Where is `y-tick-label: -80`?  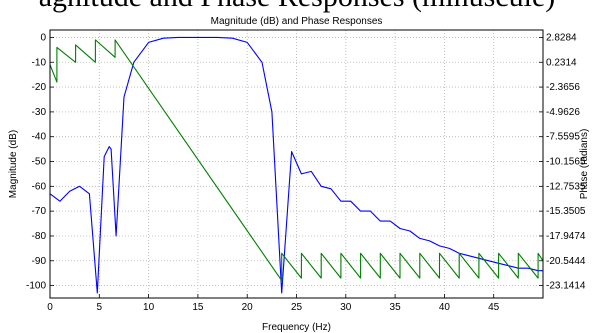
y-tick-label: -80 is located at coordinates (39, 236).